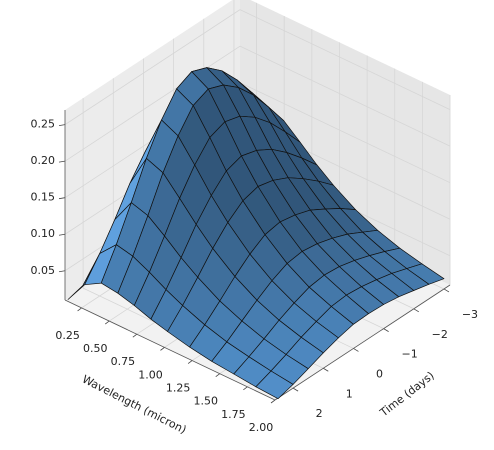 This screenshot has width=494, height=450. Describe the element at coordinates (150, 374) in the screenshot. I see `x-tick-label: 1.00` at that location.